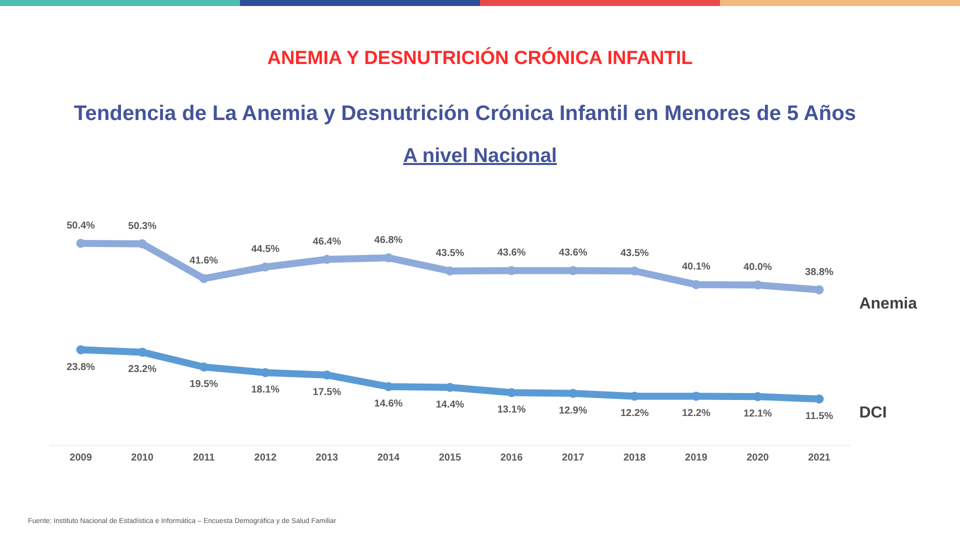 The height and width of the screenshot is (540, 960). Describe the element at coordinates (480, 156) in the screenshot. I see `chart-subtitle: A nivel Nacional` at that location.